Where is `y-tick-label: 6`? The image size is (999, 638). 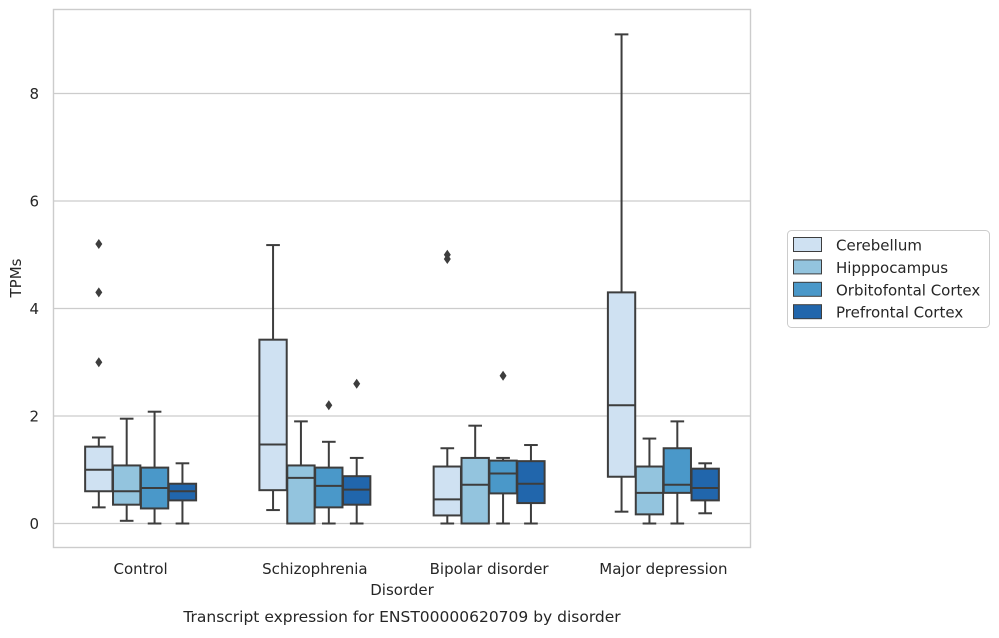 y-tick-label: 6 is located at coordinates (34, 202).